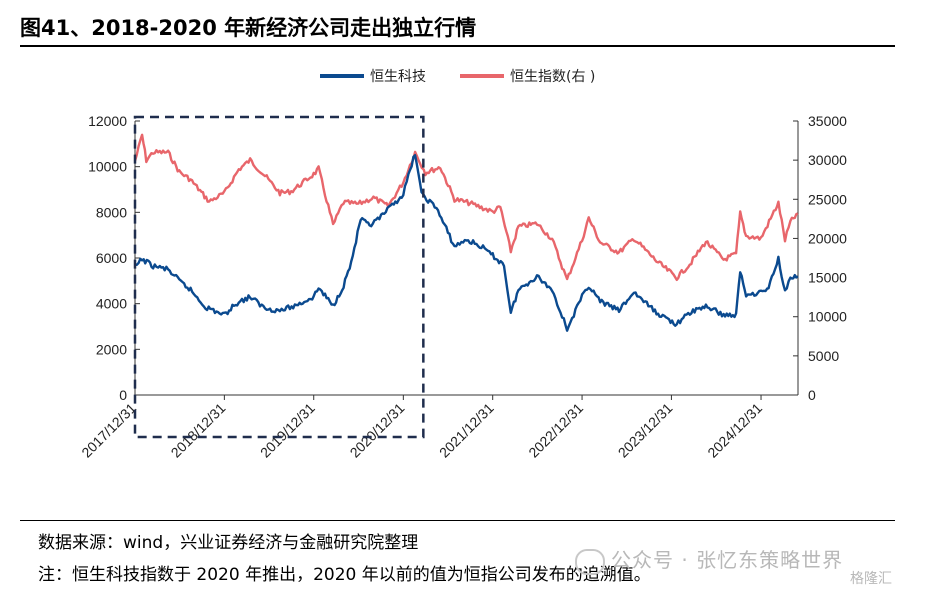  I want to click on y-left-tick-label: 10000, so click(107, 167).